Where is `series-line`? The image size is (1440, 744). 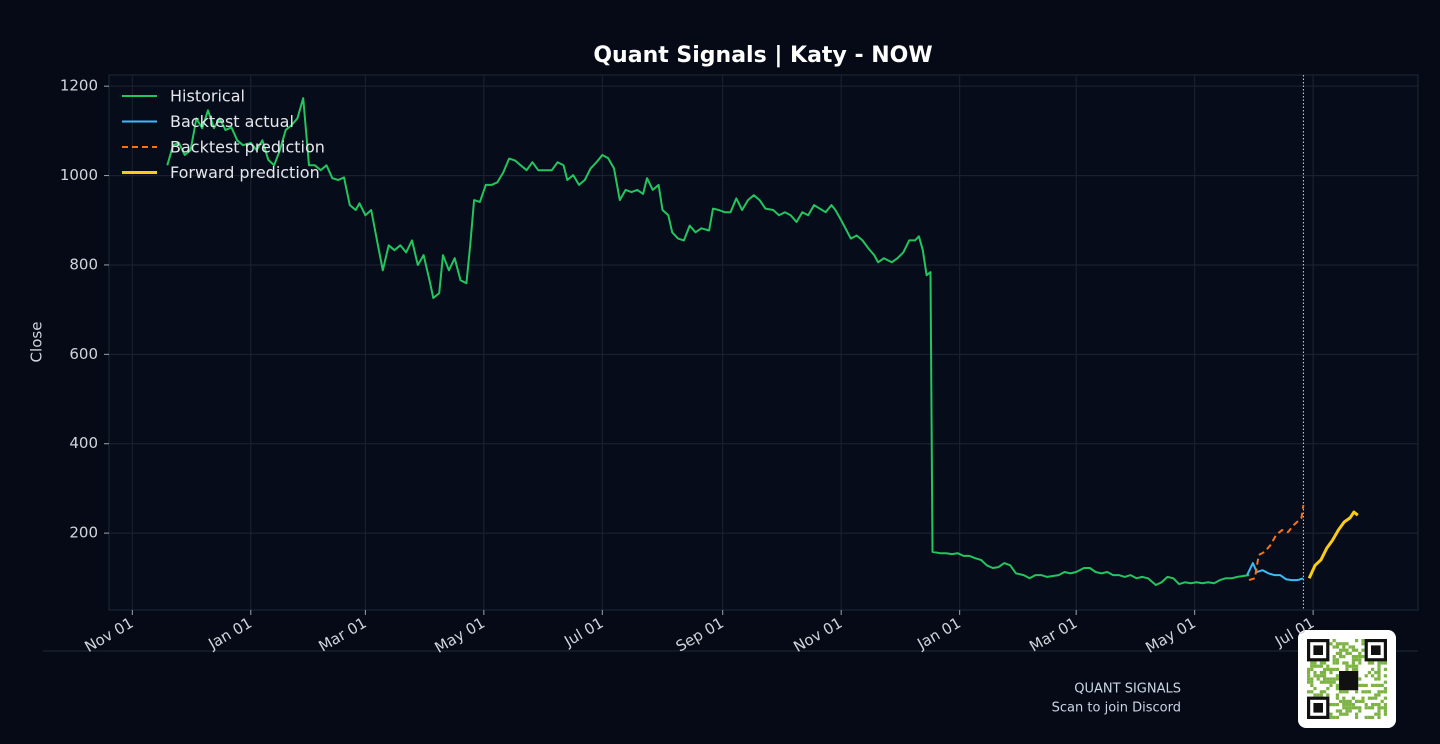 series-line is located at coordinates (1333, 544).